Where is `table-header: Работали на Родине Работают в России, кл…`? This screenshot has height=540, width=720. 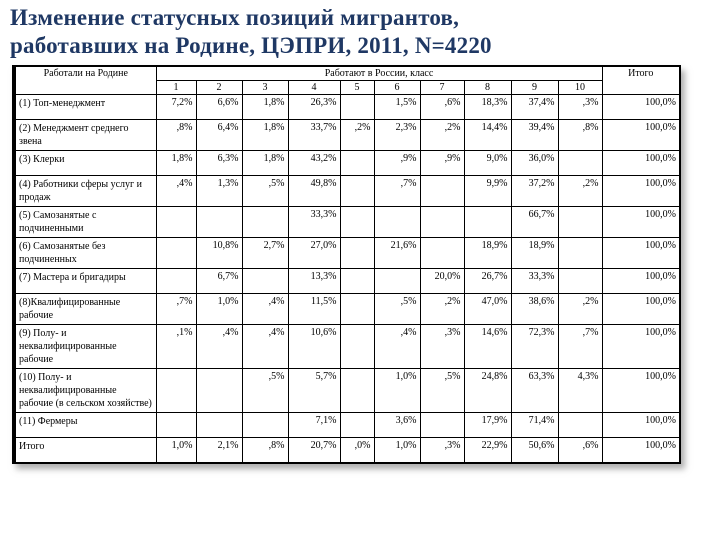
table-header: Работали на Родине Работают в России, кл… is located at coordinates (347, 80).